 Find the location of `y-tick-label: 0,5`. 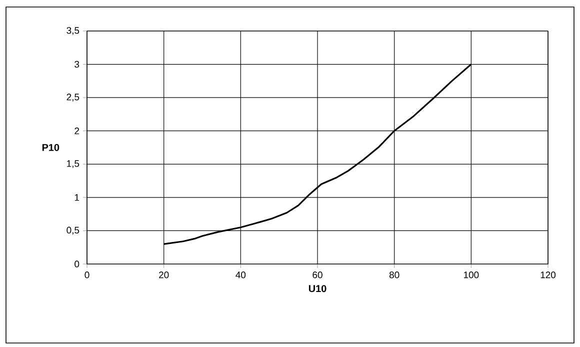

y-tick-label: 0,5 is located at coordinates (73, 230).